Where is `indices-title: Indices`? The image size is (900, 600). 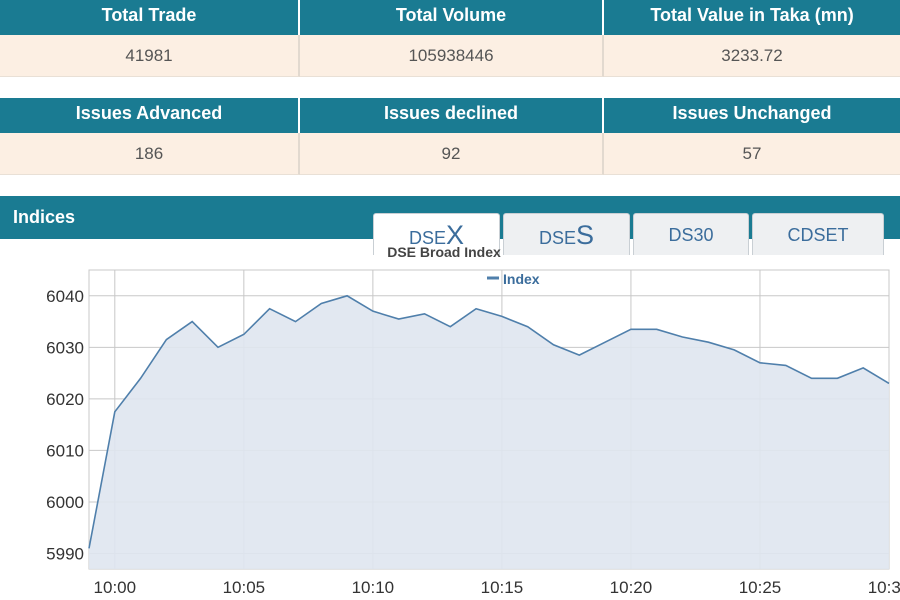
indices-title: Indices is located at coordinates (44, 217).